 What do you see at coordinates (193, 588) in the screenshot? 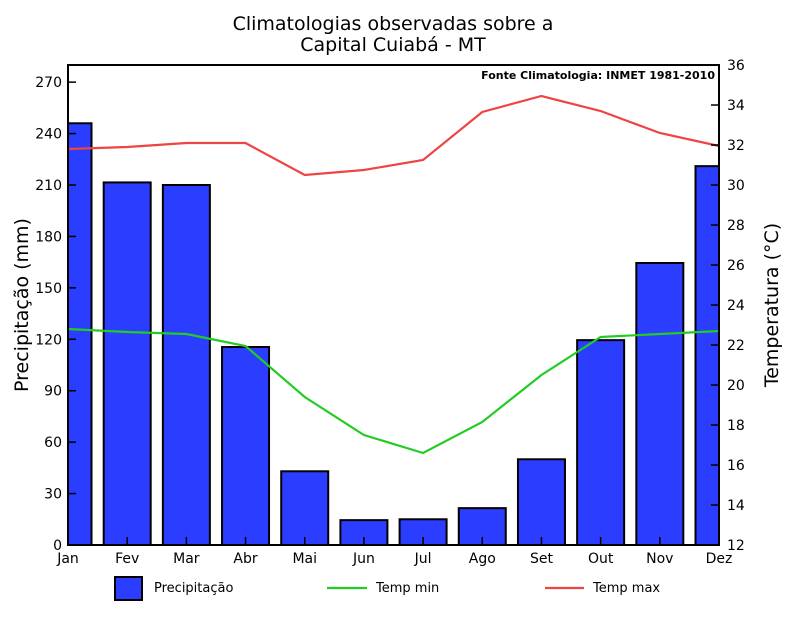
I see `legend-precip-label: Precipitação` at bounding box center [193, 588].